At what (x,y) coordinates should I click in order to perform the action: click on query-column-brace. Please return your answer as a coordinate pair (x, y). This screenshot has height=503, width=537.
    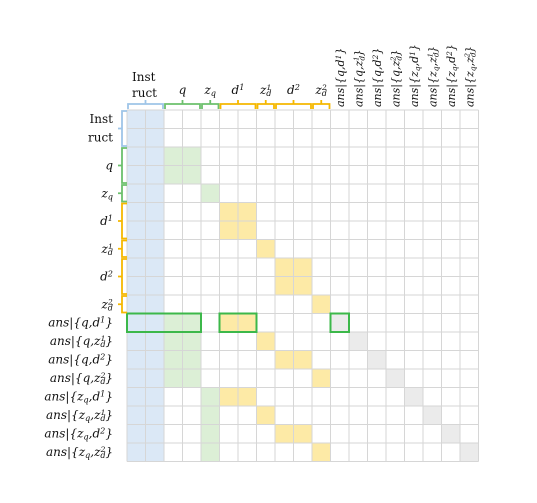
    Looking at the image, I should click on (182, 104).